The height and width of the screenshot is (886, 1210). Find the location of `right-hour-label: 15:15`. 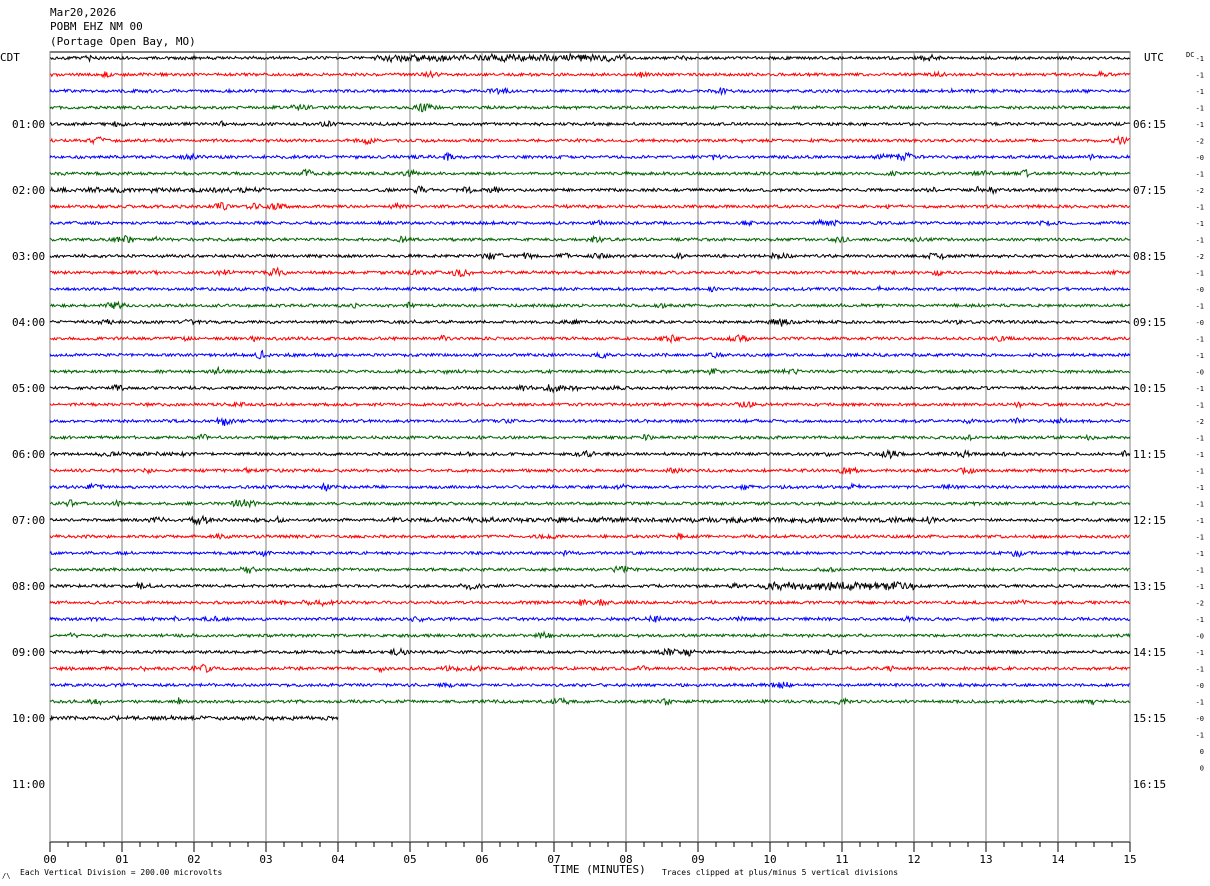

right-hour-label: 15:15 is located at coordinates (1149, 718).